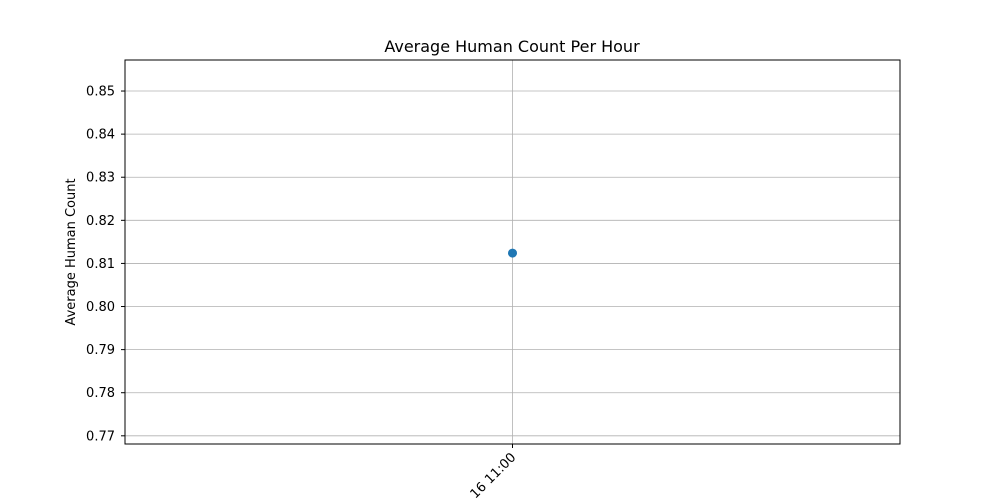 The image size is (1000, 500). I want to click on marker, so click(512, 253).